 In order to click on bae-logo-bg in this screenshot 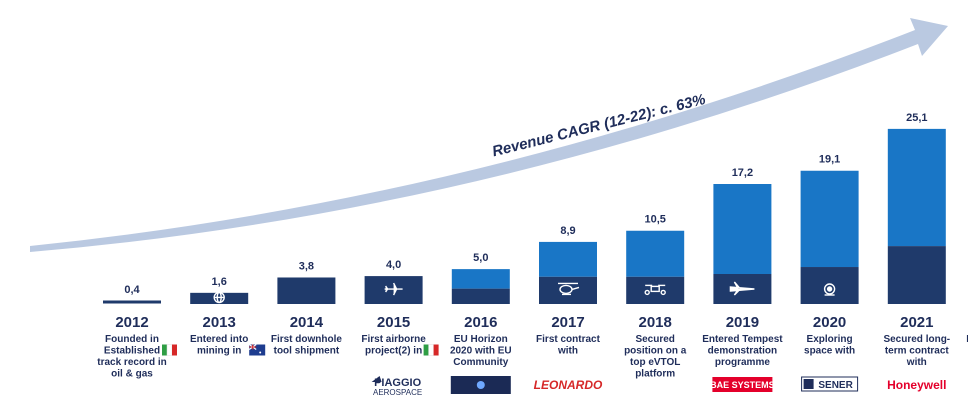, I will do `click(742, 384)`.